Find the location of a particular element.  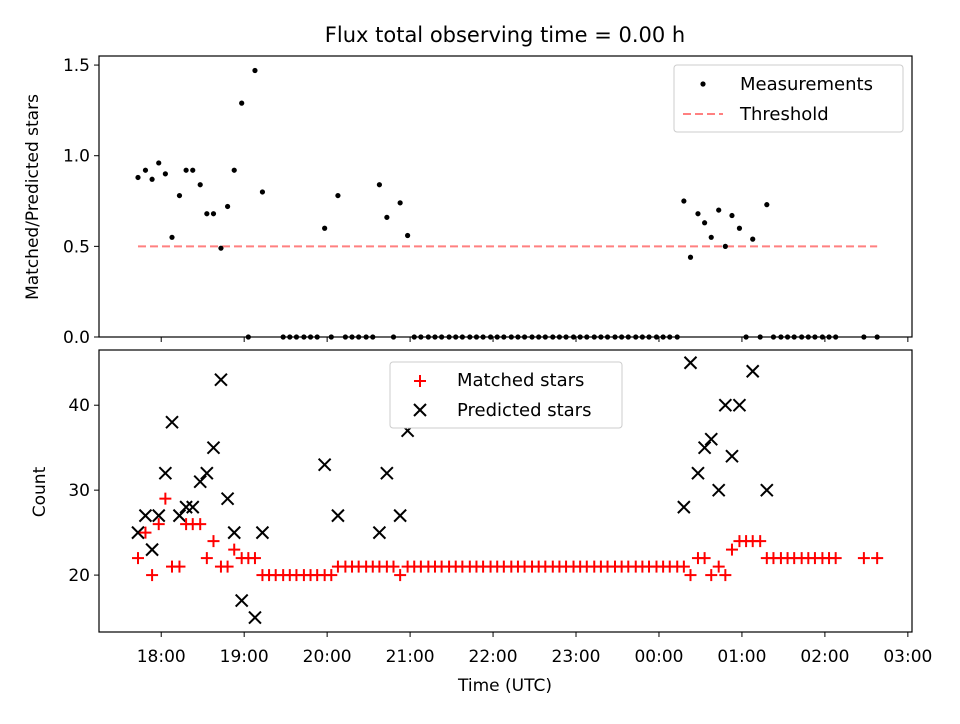

predicted-stars-legend-label: Predicted stars is located at coordinates (524, 410).